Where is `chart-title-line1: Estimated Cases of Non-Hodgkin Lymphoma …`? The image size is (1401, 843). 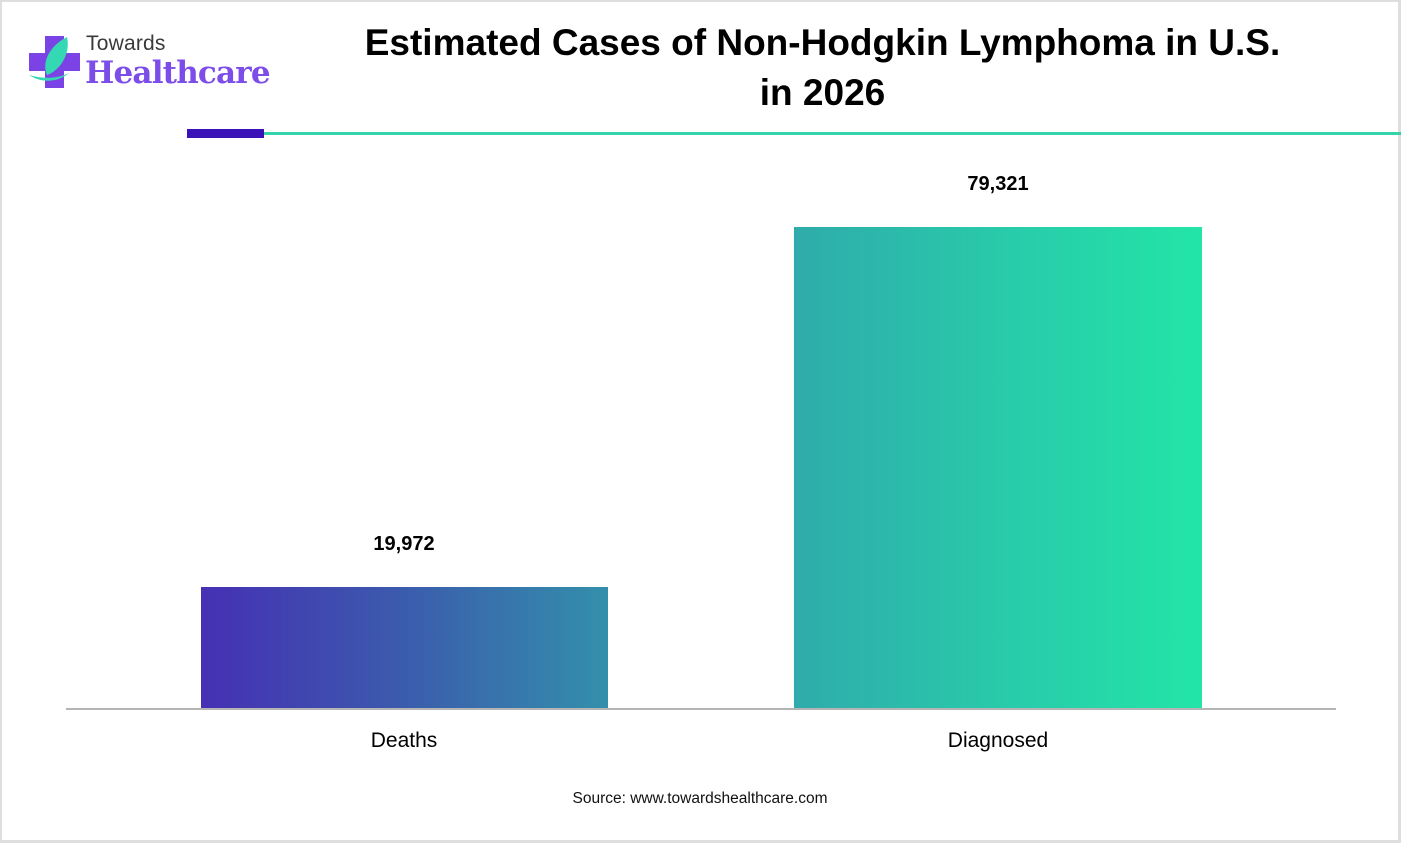 chart-title-line1: Estimated Cases of Non-Hodgkin Lymphoma … is located at coordinates (822, 42).